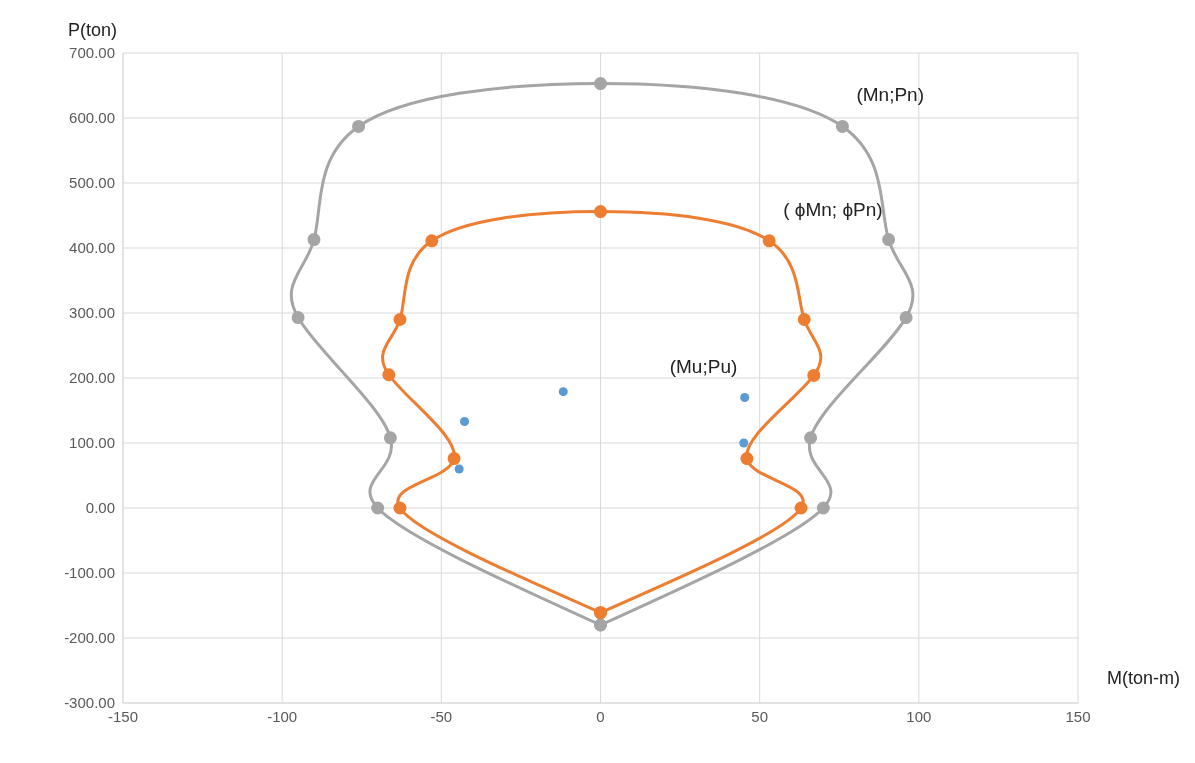  Describe the element at coordinates (89, 638) in the screenshot. I see `y-tick-label: -200.00` at that location.